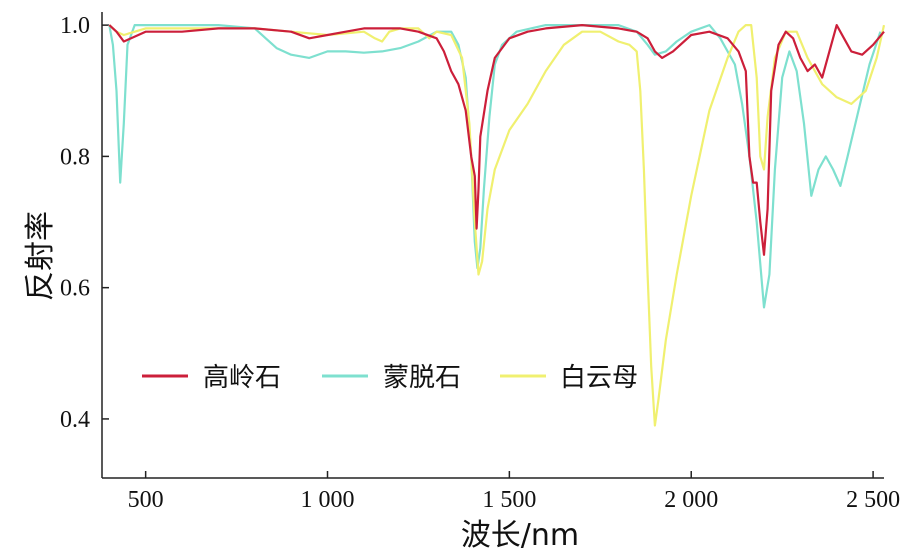 The width and height of the screenshot is (900, 559). I want to click on legend-label-muscovite: 白云母, so click(599, 378).